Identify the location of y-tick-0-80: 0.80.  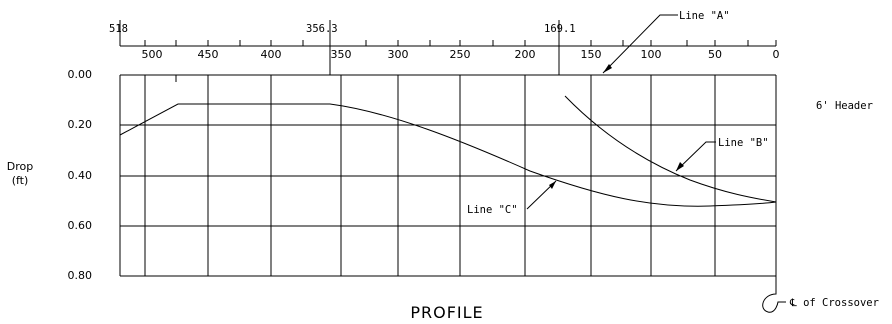
(80, 275).